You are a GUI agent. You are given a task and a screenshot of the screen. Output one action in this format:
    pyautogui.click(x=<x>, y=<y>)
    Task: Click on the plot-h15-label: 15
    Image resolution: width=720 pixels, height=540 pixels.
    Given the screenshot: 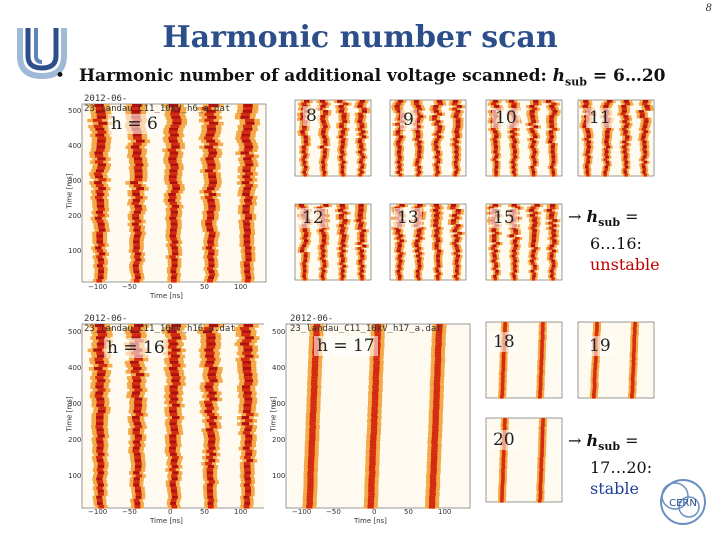 What is the action you would take?
    pyautogui.click(x=504, y=218)
    